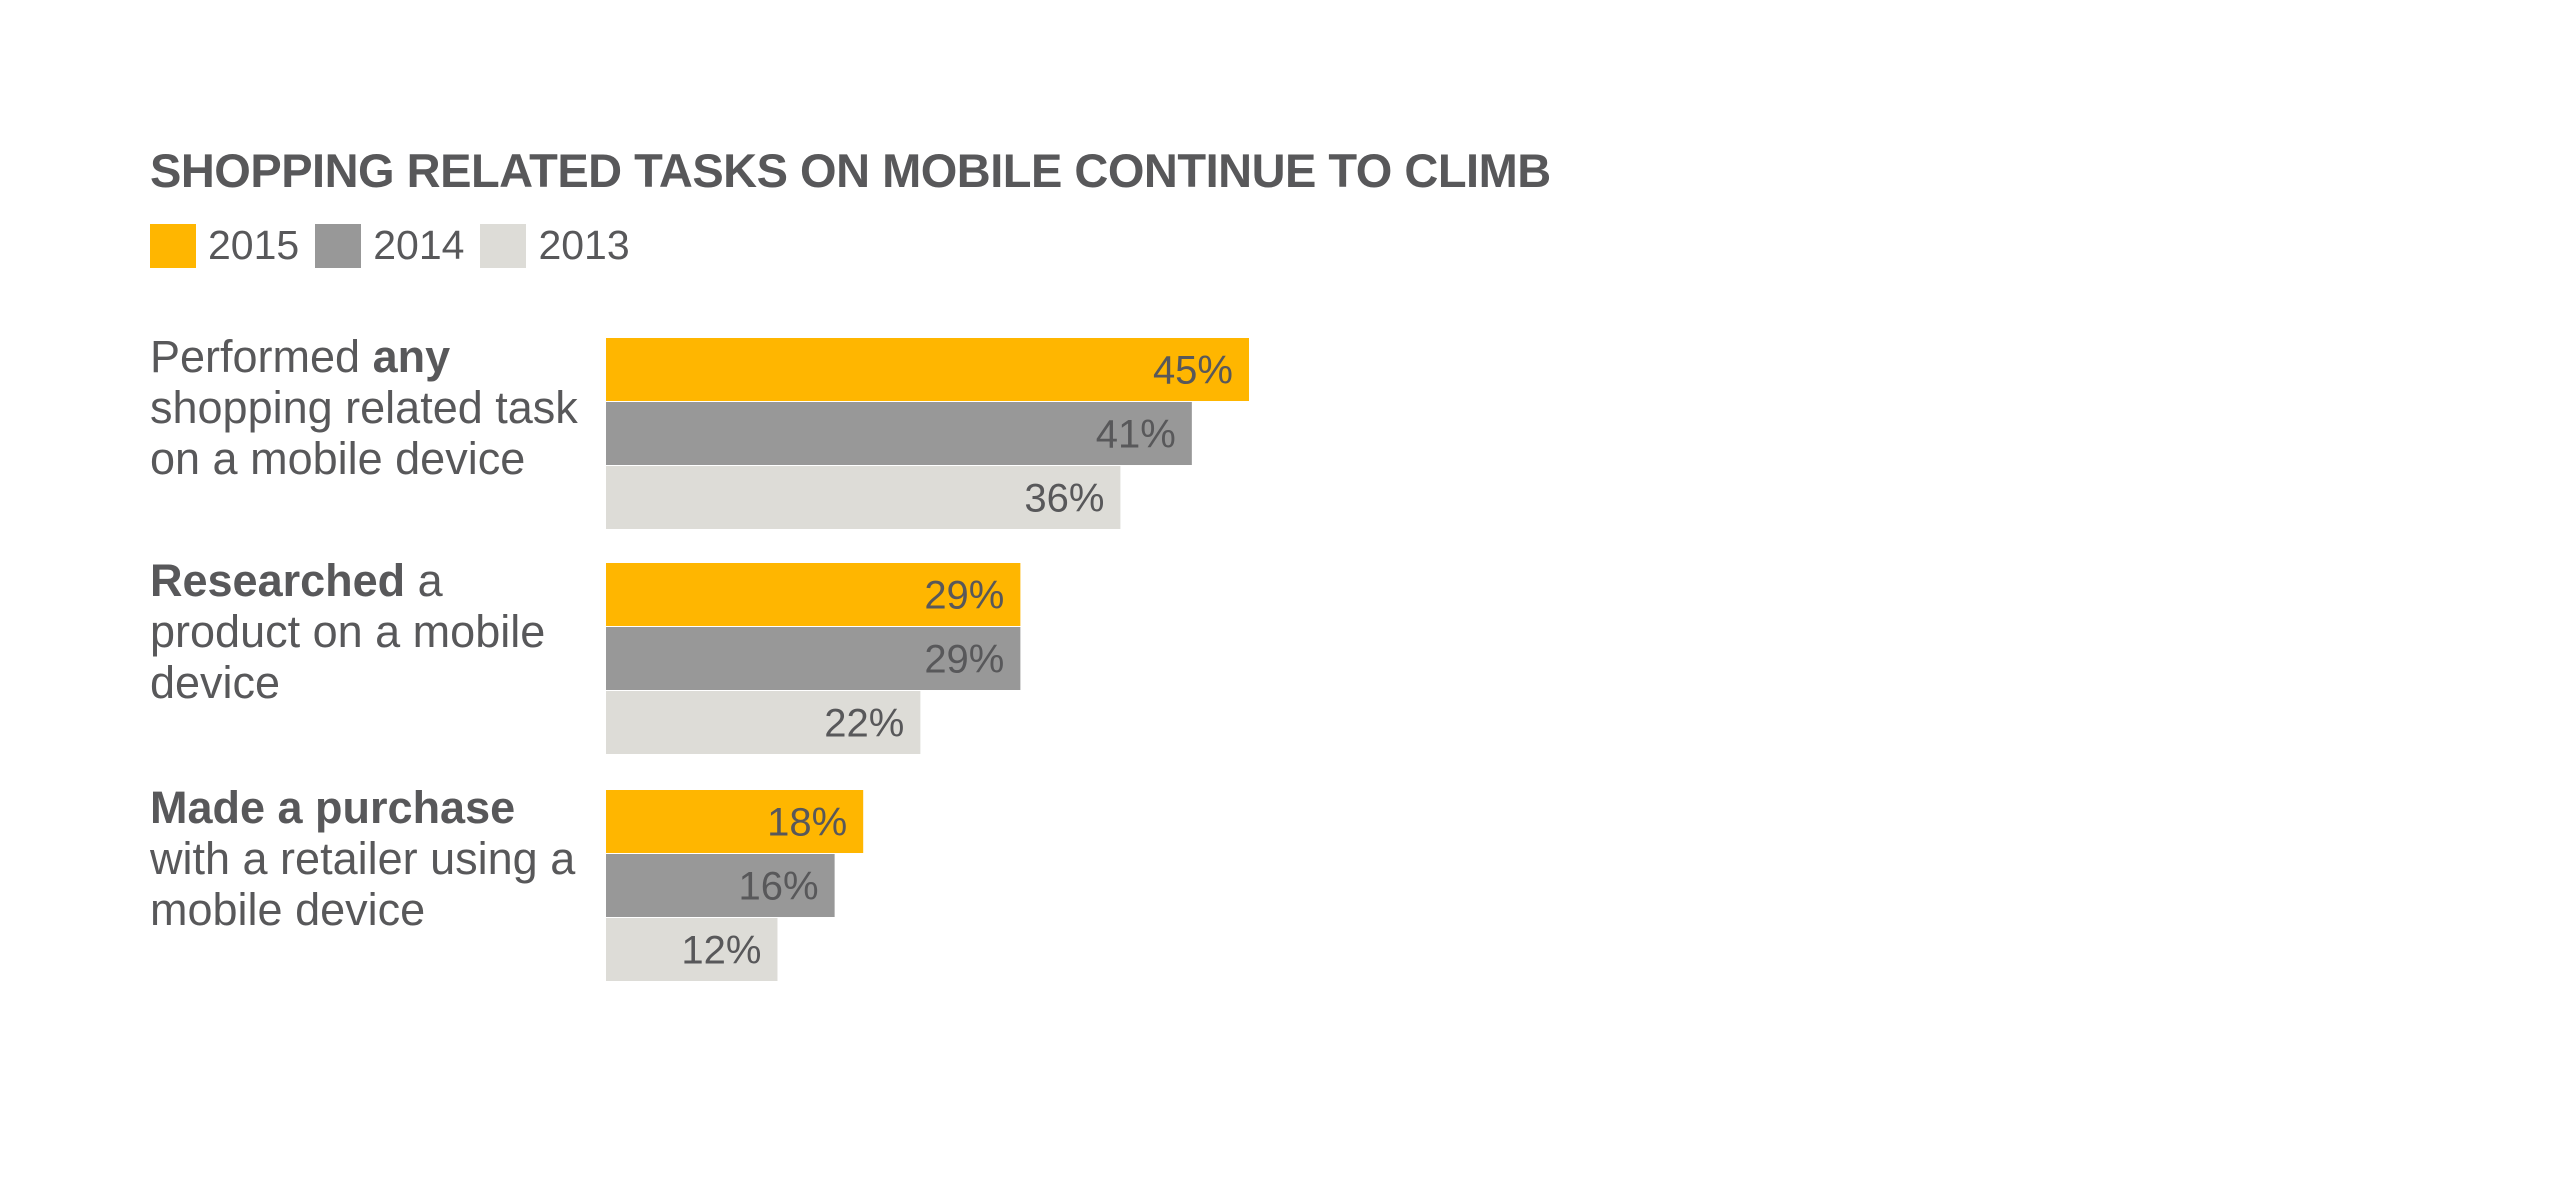 The height and width of the screenshot is (1200, 2550). Describe the element at coordinates (503, 245) in the screenshot. I see `legend-swatch-2013` at that location.